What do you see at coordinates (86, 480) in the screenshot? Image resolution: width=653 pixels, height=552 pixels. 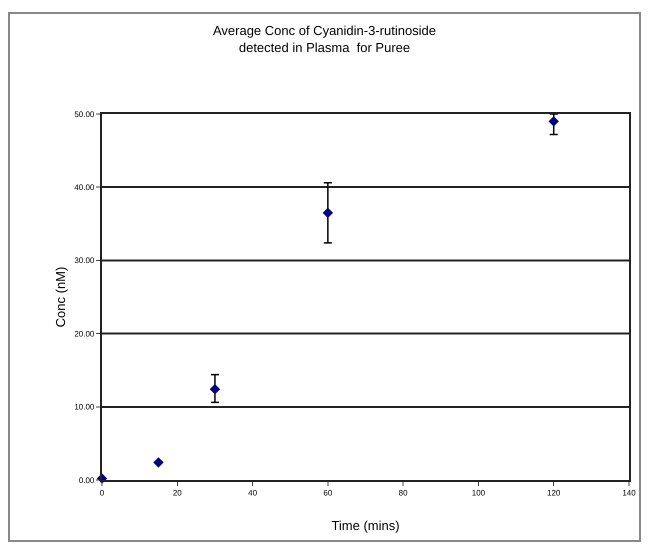 I see `y-tick-label: 0.00` at bounding box center [86, 480].